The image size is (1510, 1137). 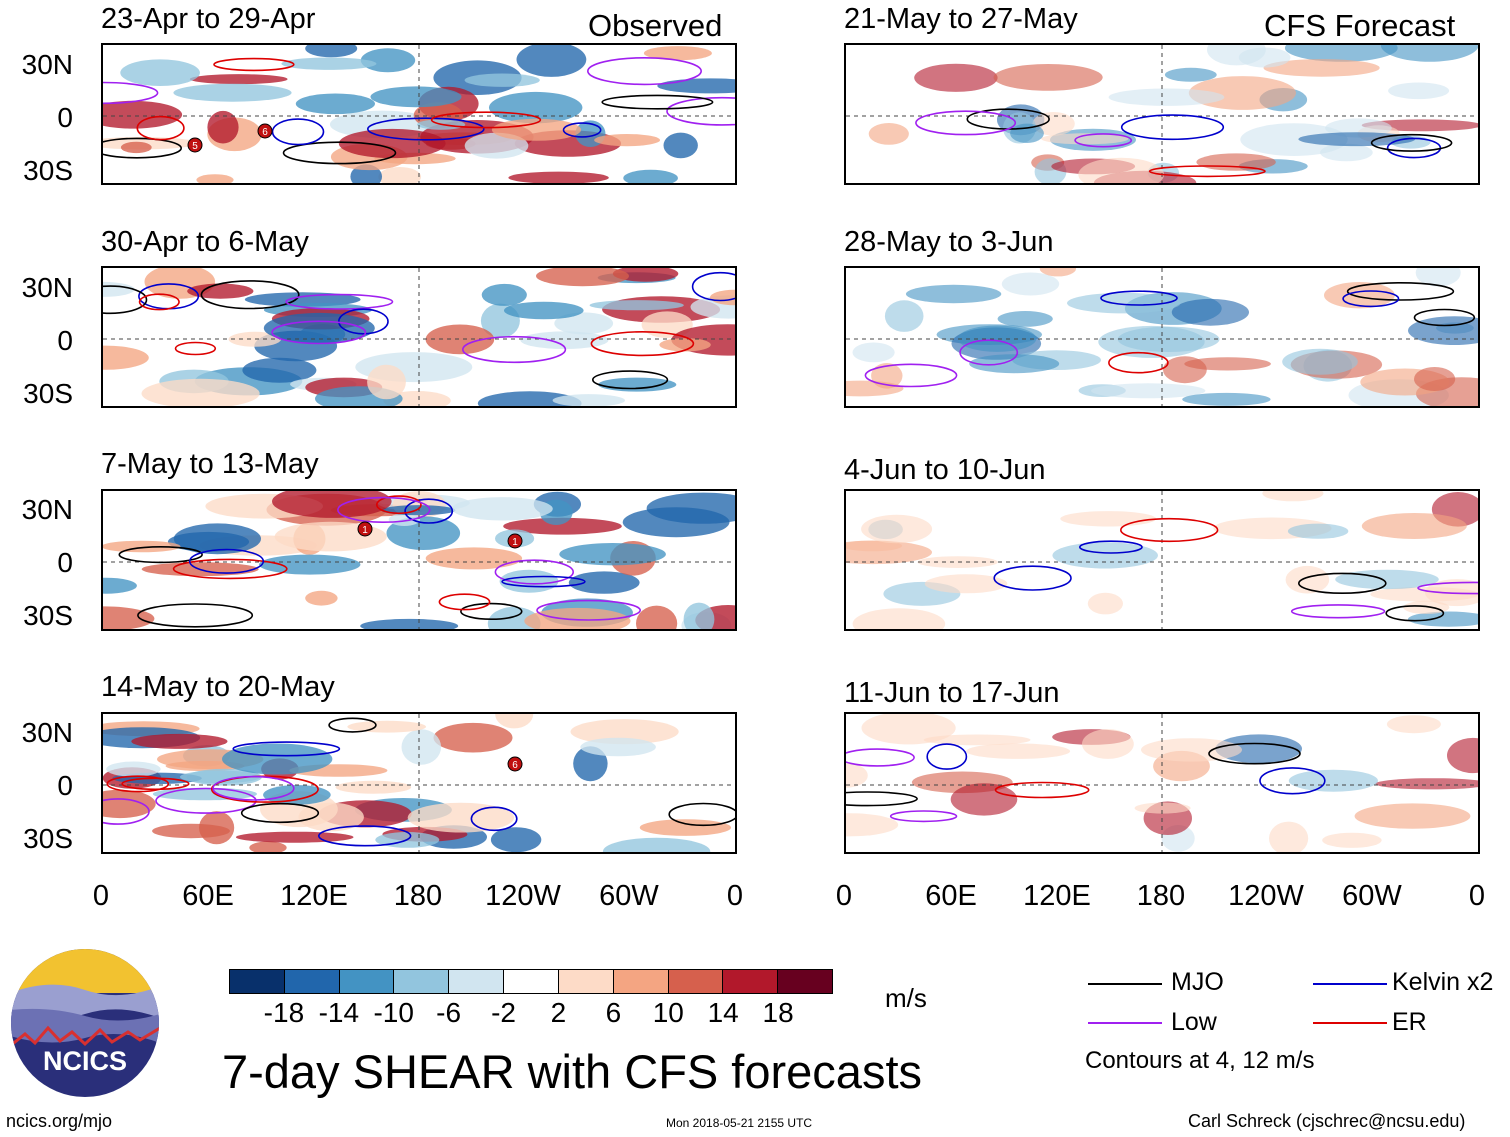 What do you see at coordinates (558, 1012) in the screenshot?
I see `colorbar-tick: 2` at bounding box center [558, 1012].